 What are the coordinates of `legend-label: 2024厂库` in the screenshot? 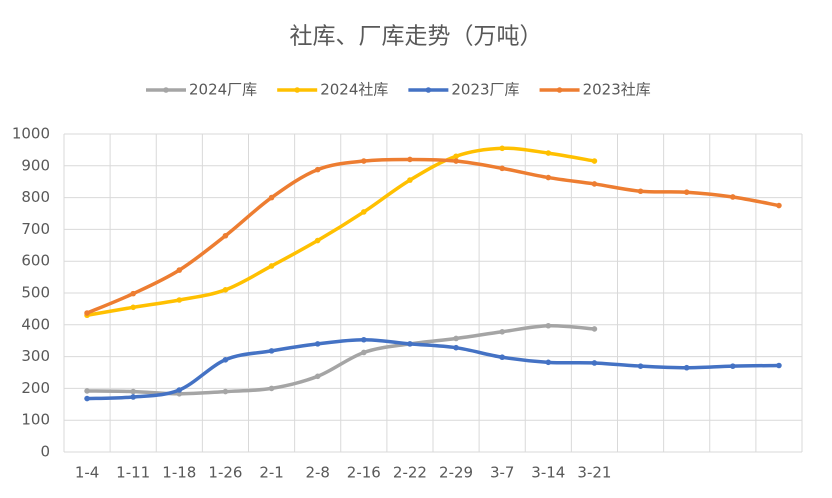 It's located at (223, 90).